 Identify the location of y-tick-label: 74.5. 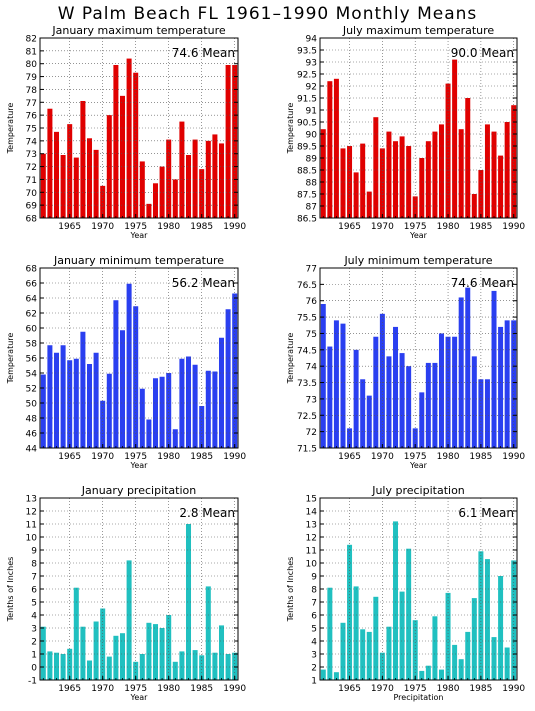
(307, 351).